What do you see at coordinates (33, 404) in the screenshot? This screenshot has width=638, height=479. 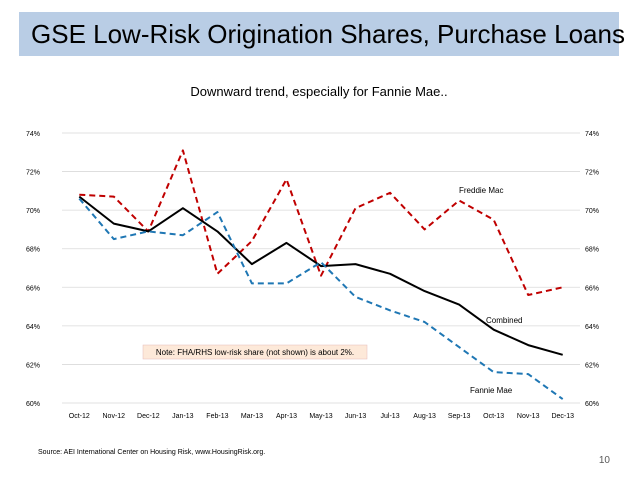 I see `left-tick-label: 60%` at bounding box center [33, 404].